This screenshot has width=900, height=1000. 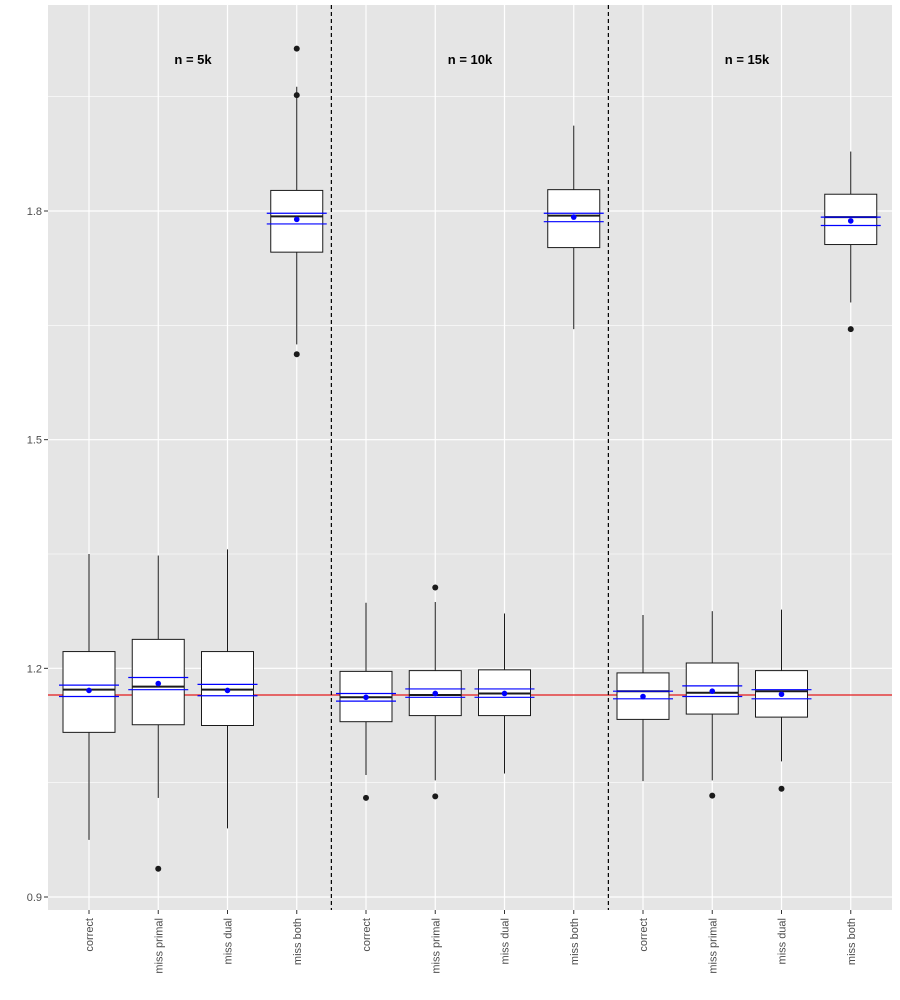 I want to click on group-labels: n = 5k n = 10k n = 15k, so click(x=472, y=59).